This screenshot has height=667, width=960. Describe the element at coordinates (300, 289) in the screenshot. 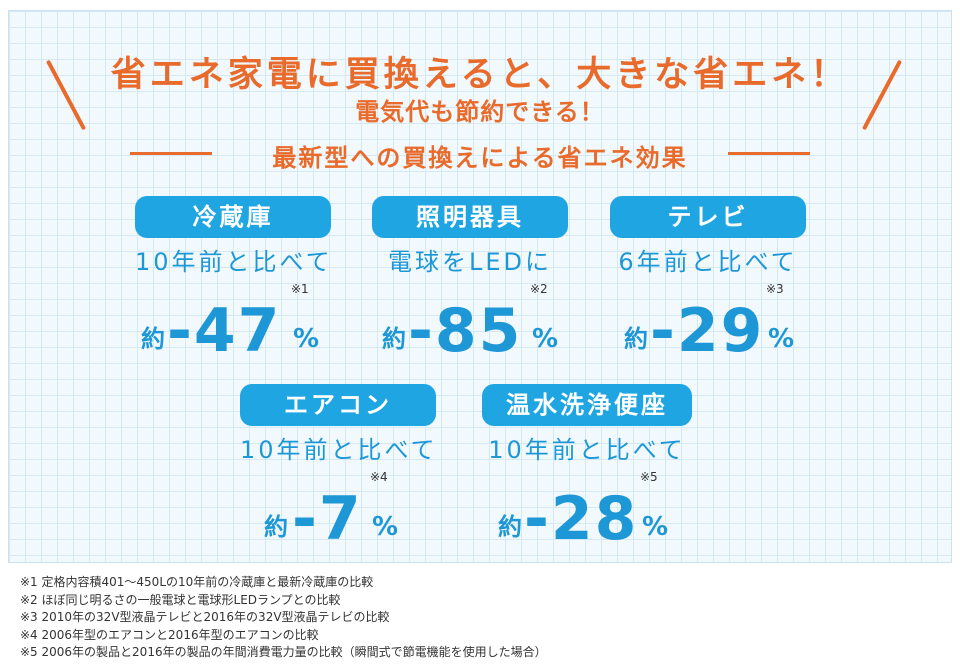

I see `footnote-mark: ※1` at that location.